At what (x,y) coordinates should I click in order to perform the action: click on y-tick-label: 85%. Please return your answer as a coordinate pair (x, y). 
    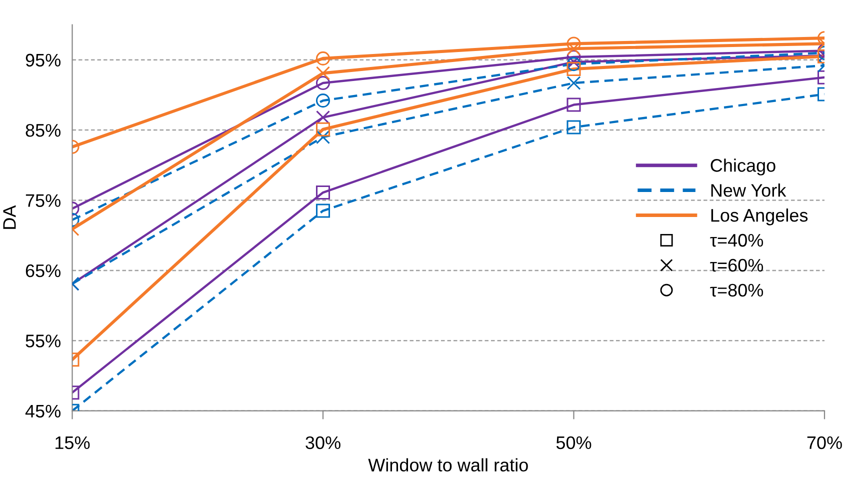
    Looking at the image, I should click on (43, 130).